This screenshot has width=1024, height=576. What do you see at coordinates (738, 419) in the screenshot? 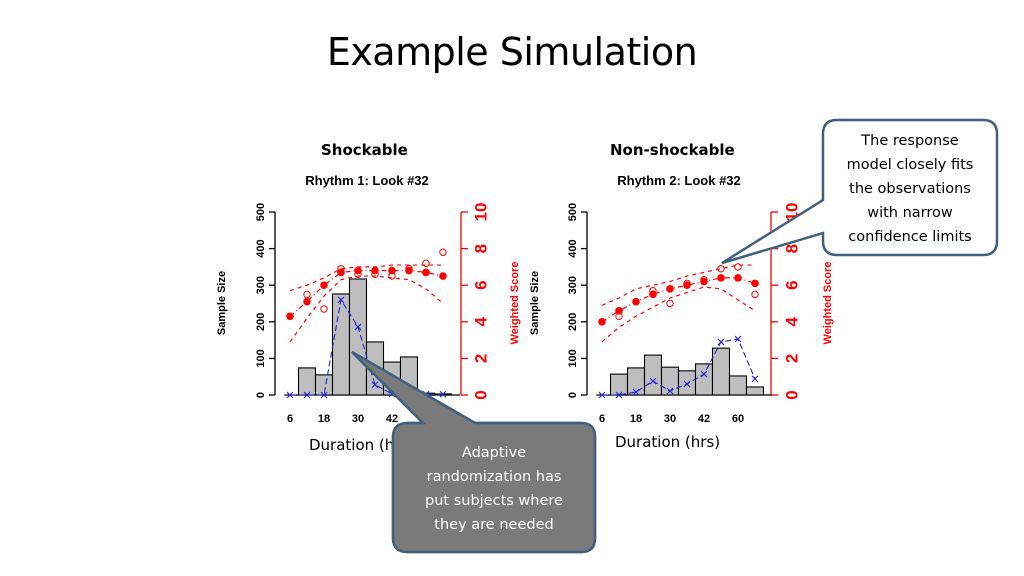
I see `x-tick-label: 60` at bounding box center [738, 419].